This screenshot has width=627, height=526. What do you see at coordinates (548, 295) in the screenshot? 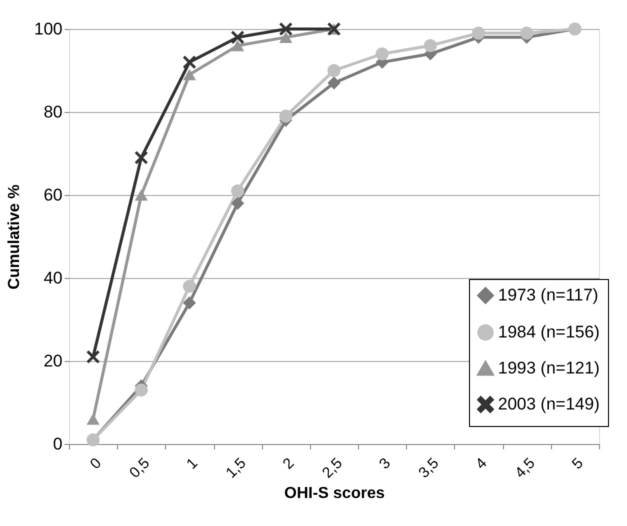
I see `legend-label: 1973 (n=117)` at bounding box center [548, 295].